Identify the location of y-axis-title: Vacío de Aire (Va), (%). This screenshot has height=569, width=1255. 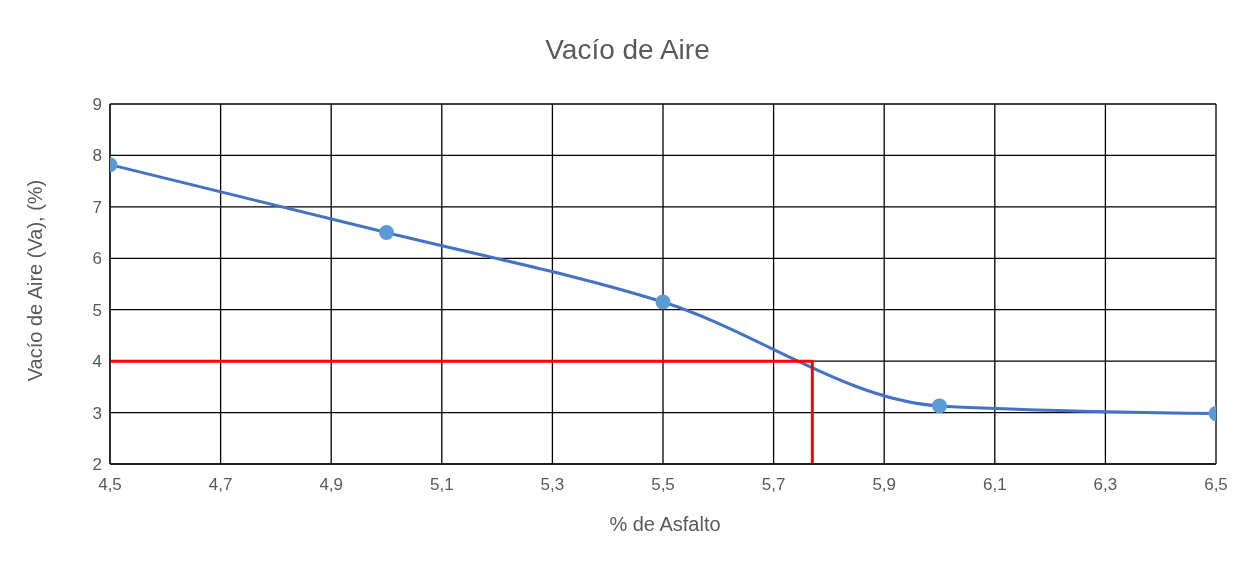
(36, 280).